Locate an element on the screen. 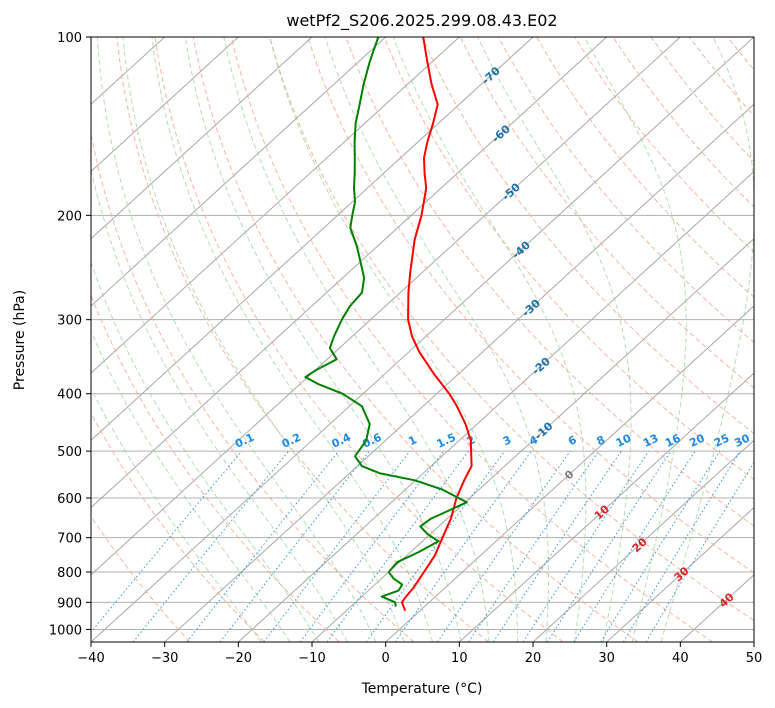  x-tick-label: −10 is located at coordinates (311, 658).